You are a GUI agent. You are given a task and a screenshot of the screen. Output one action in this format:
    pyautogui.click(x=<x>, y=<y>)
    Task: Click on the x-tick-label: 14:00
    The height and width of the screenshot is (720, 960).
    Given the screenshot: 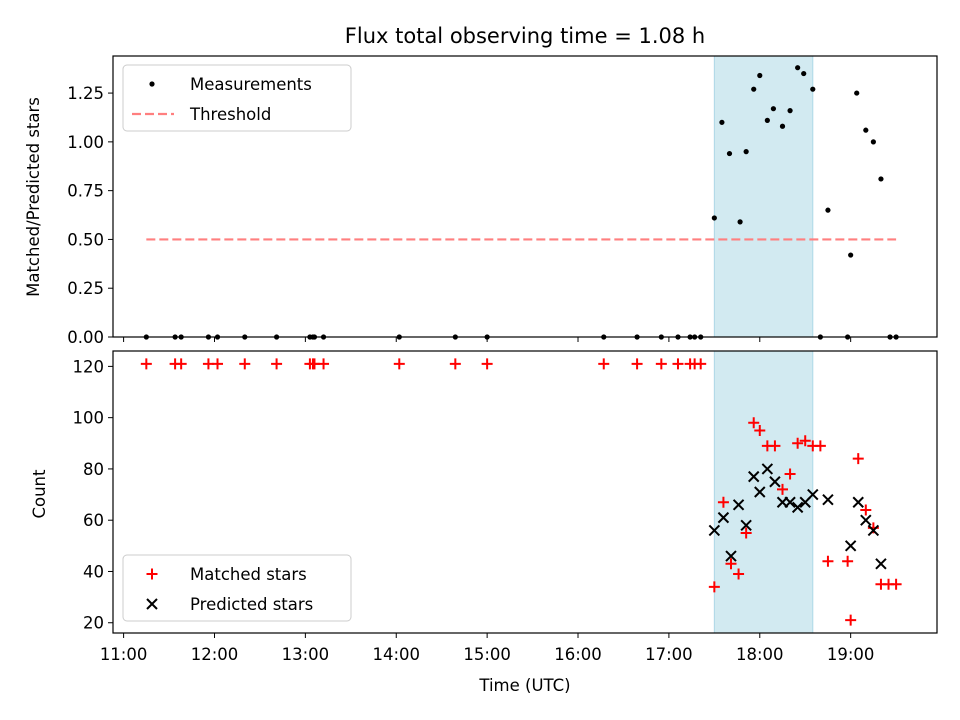 What is the action you would take?
    pyautogui.click(x=396, y=654)
    